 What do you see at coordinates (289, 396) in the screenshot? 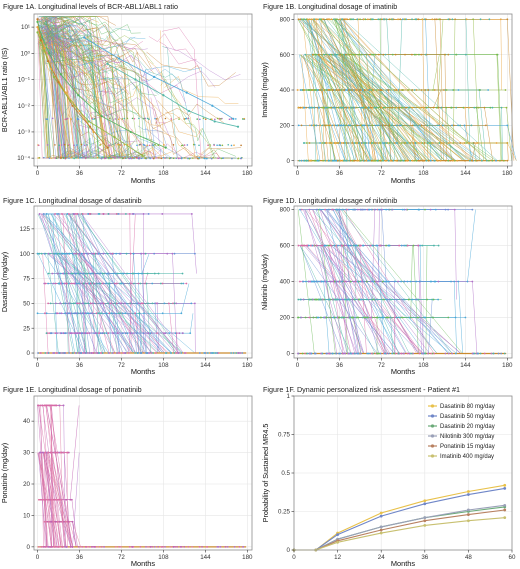
I see `y-tick-label: 1` at bounding box center [289, 396].